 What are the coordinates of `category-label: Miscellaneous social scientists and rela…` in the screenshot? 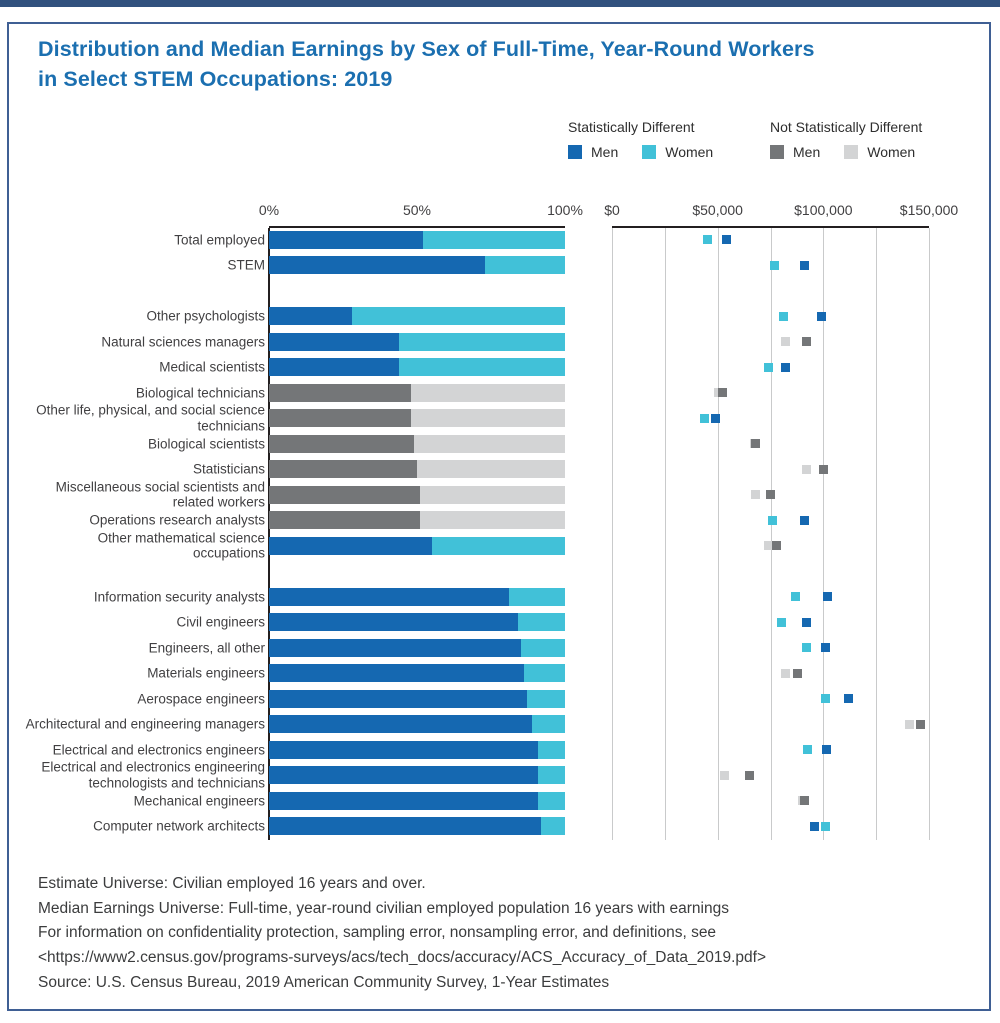 It's located at (160, 494).